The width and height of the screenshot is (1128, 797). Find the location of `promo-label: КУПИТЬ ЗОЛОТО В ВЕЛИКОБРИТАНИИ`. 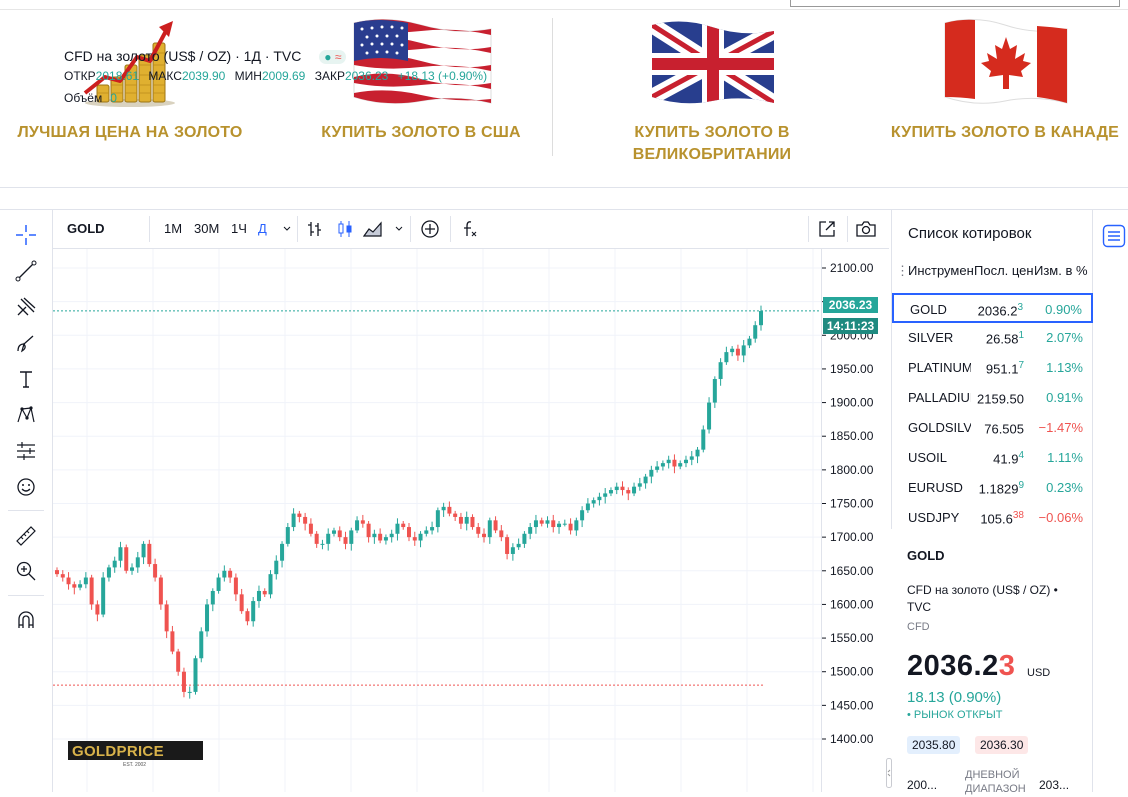

promo-label: КУПИТЬ ЗОЛОТО В ВЕЛИКОБРИТАНИИ is located at coordinates (712, 143).